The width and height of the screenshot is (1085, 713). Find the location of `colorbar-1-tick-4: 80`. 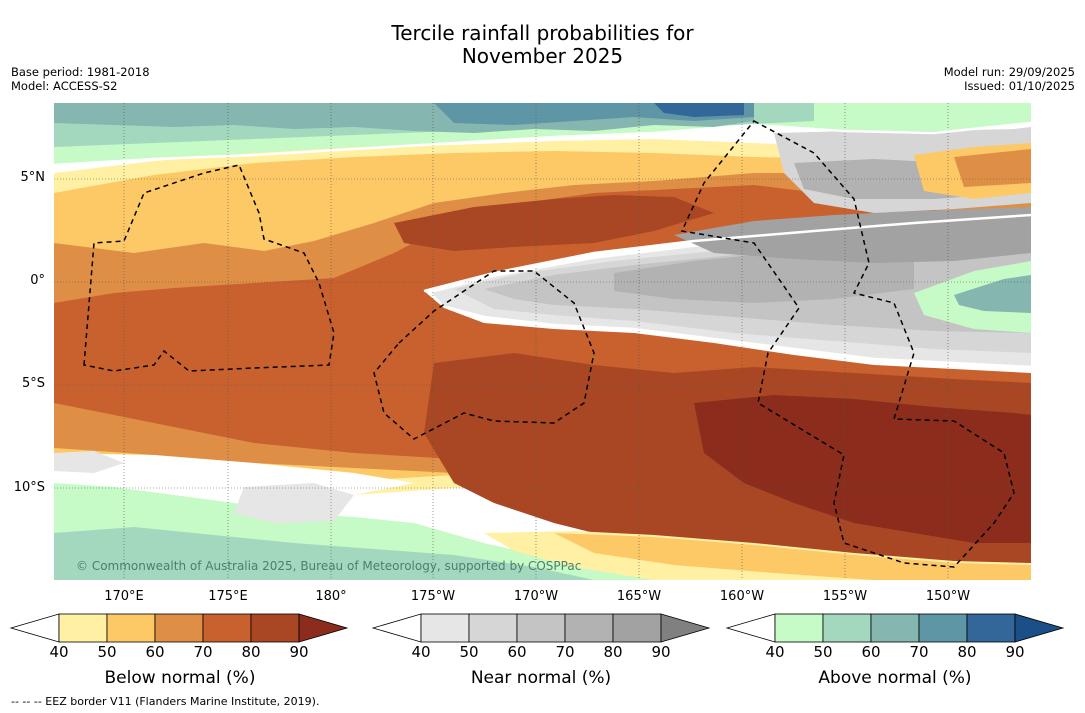

colorbar-1-tick-4: 80 is located at coordinates (613, 652).